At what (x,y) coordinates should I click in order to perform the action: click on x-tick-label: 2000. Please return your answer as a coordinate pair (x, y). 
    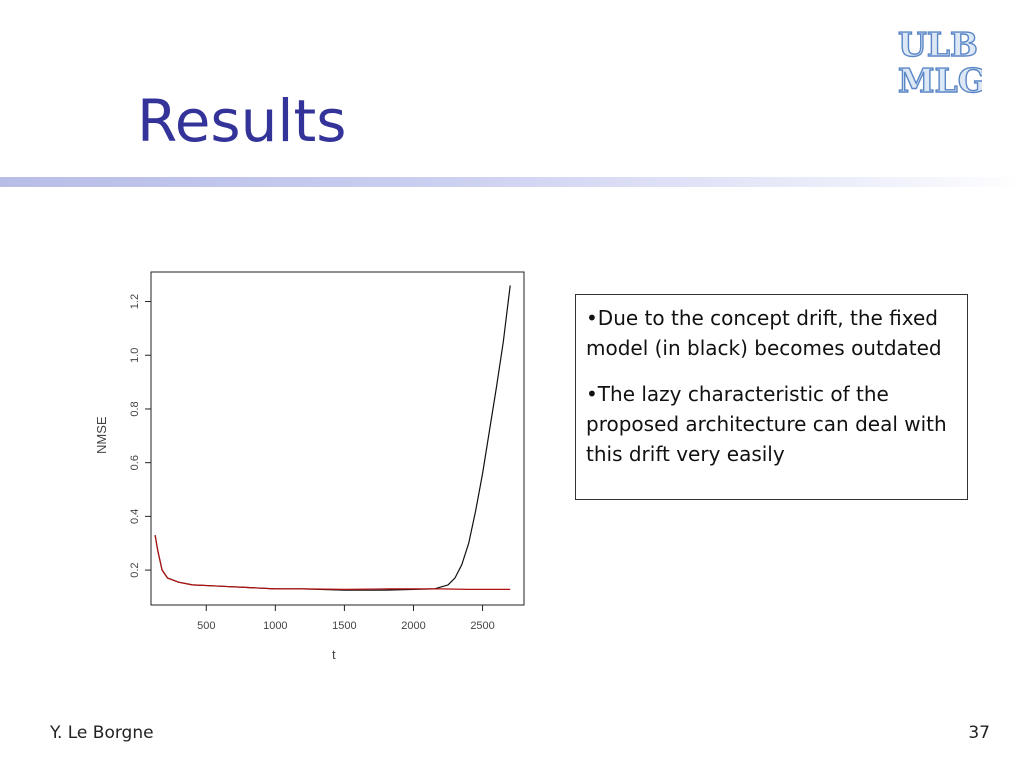
    Looking at the image, I should click on (413, 626).